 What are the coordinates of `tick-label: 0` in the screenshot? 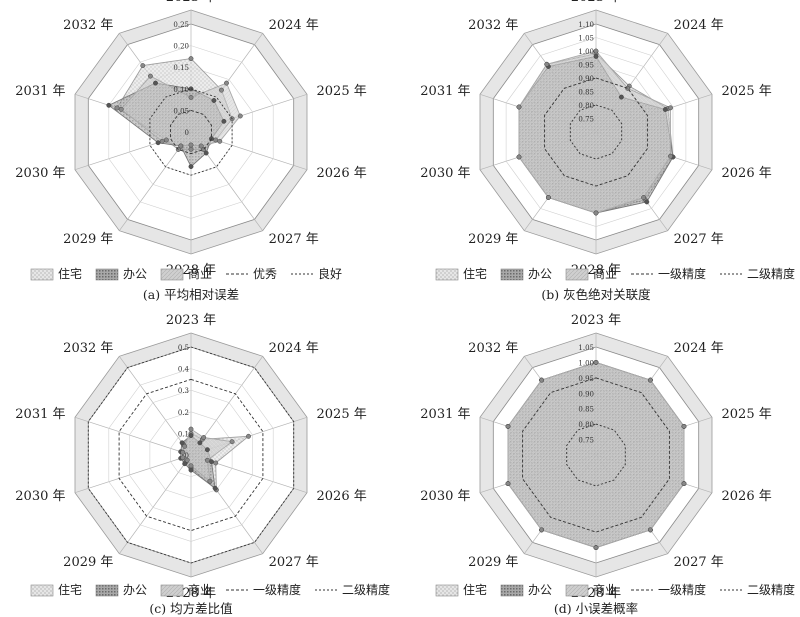 It's located at (187, 133).